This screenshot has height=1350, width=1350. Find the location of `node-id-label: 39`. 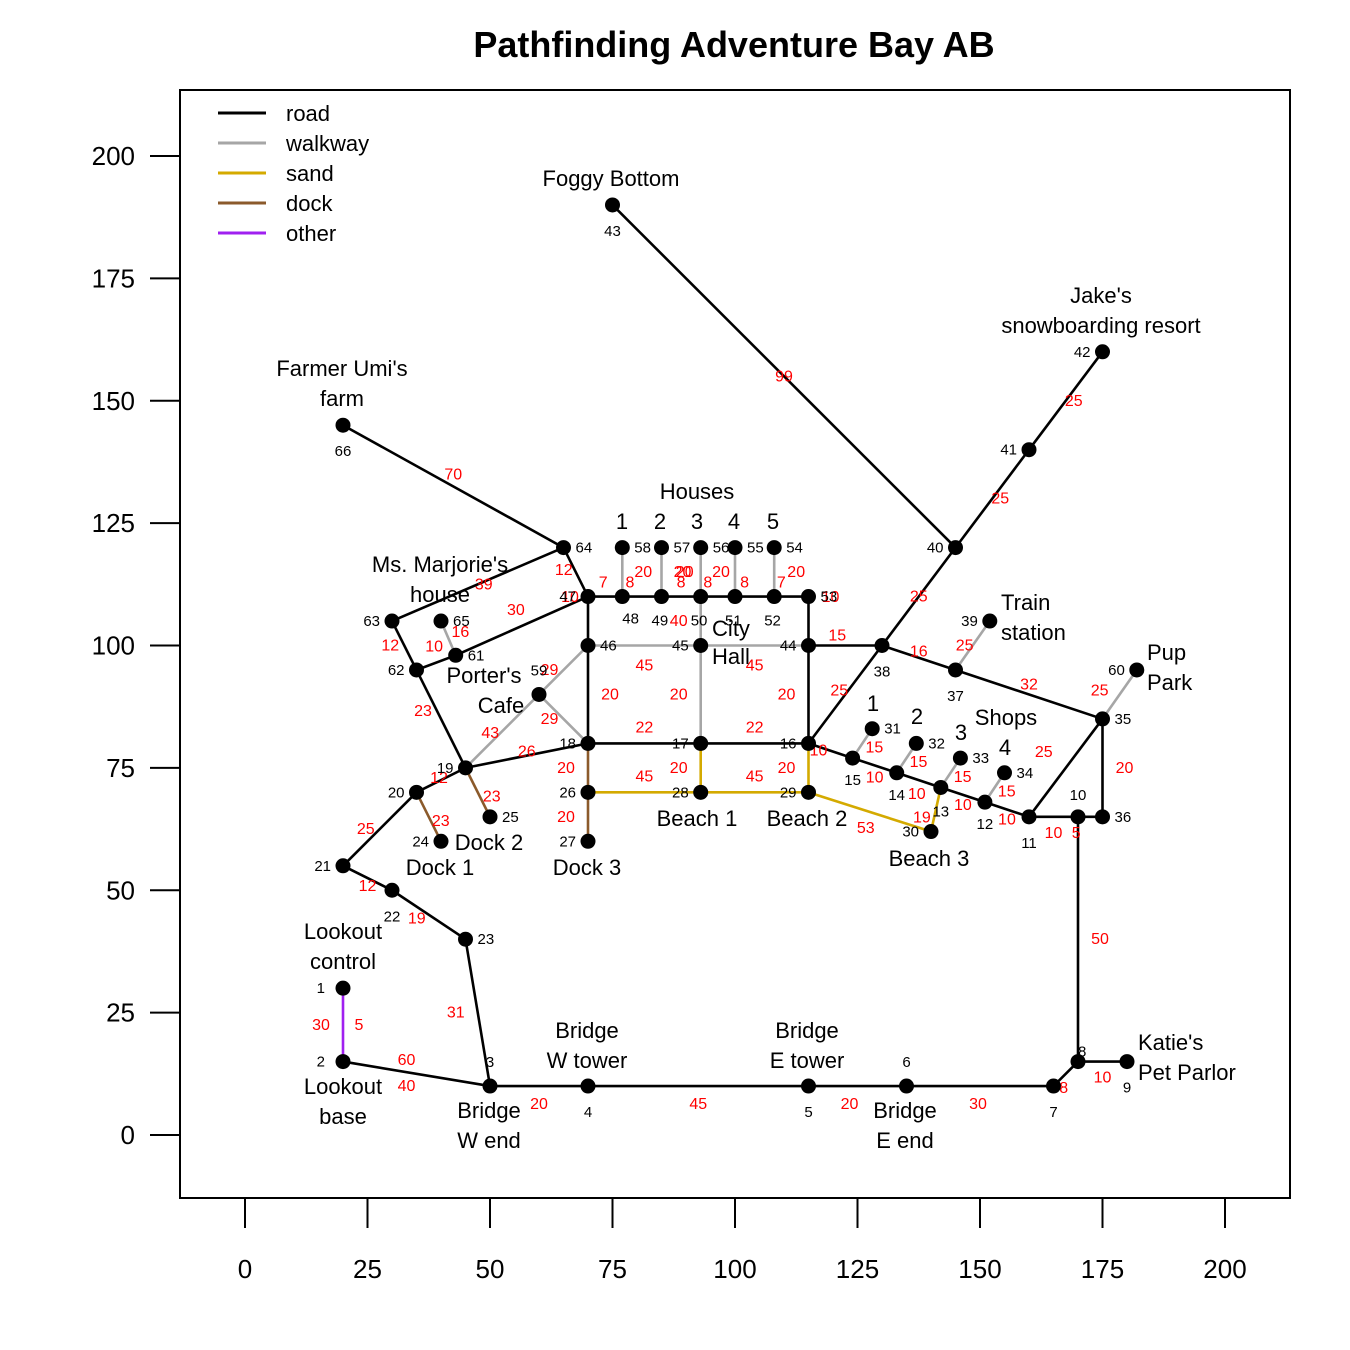

node-id-label: 39 is located at coordinates (969, 621).